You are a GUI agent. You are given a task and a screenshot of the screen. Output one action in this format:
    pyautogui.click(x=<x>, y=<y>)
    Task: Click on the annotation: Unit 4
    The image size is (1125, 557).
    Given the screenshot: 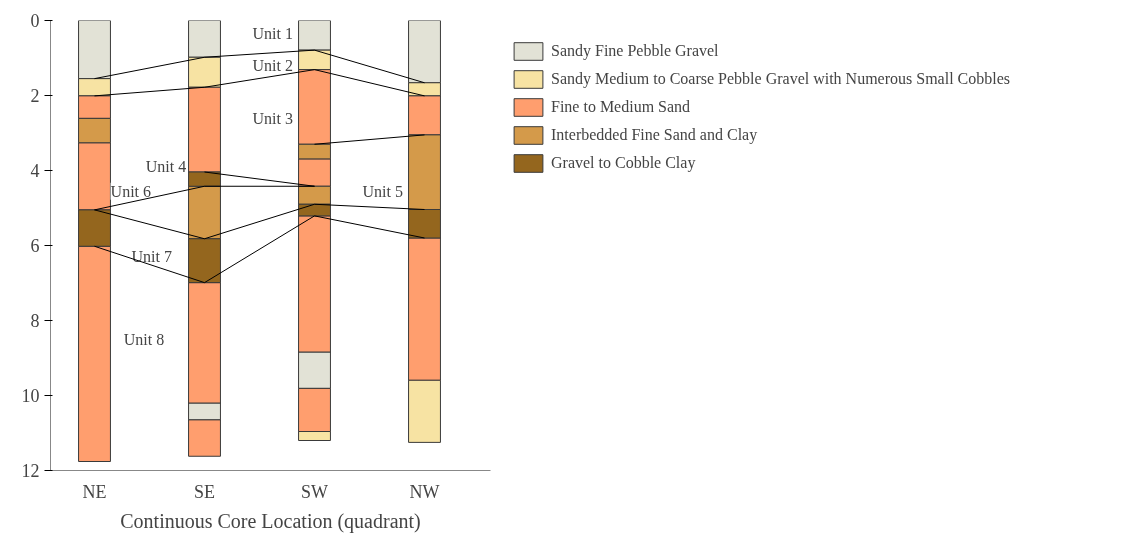 What is the action you would take?
    pyautogui.click(x=166, y=167)
    